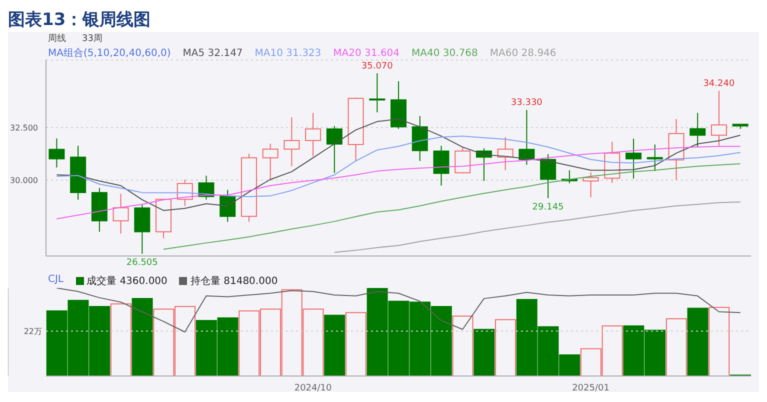  I want to click on text: MA40 30.768, so click(445, 53).